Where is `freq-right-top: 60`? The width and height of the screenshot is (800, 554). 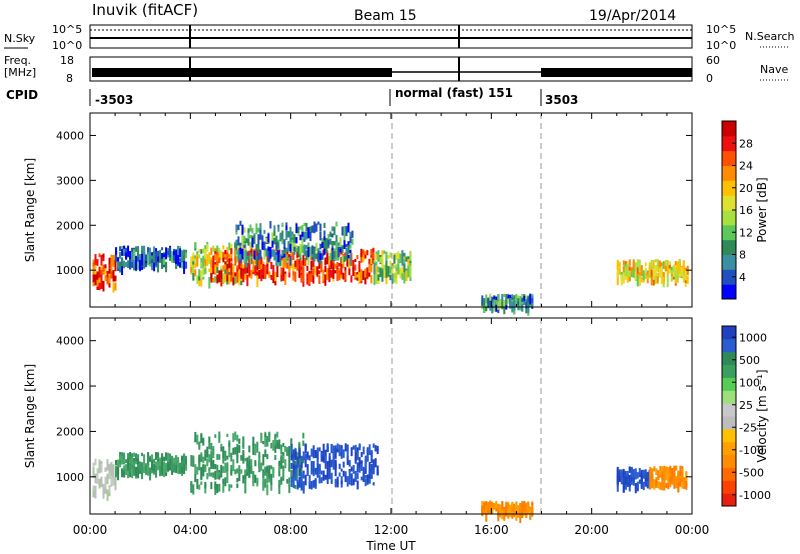 freq-right-top: 60 is located at coordinates (713, 60).